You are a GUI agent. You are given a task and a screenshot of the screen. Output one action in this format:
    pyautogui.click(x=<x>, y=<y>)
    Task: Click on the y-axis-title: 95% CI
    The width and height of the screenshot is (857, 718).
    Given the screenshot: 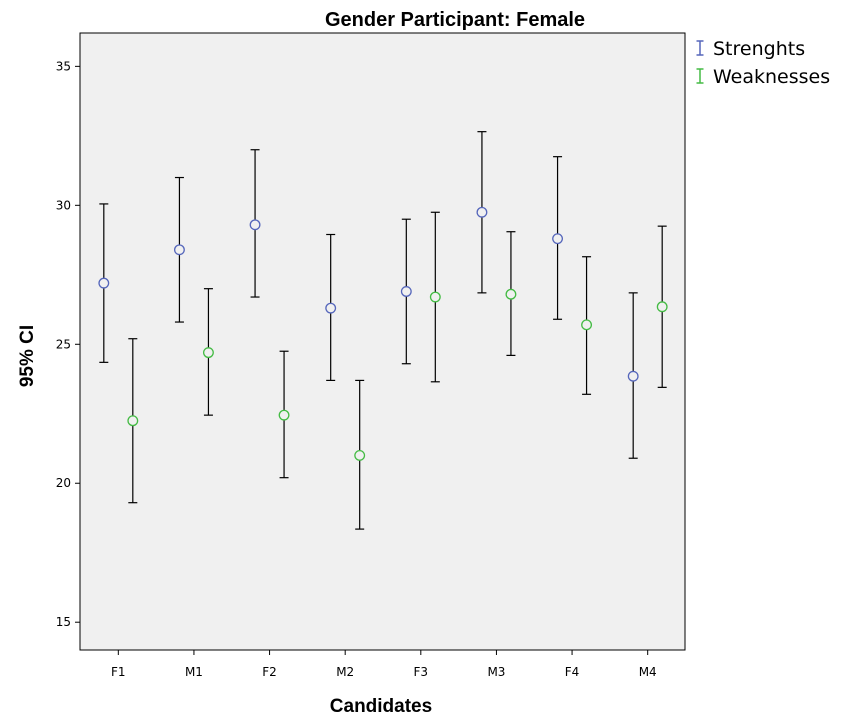 What is the action you would take?
    pyautogui.click(x=27, y=356)
    